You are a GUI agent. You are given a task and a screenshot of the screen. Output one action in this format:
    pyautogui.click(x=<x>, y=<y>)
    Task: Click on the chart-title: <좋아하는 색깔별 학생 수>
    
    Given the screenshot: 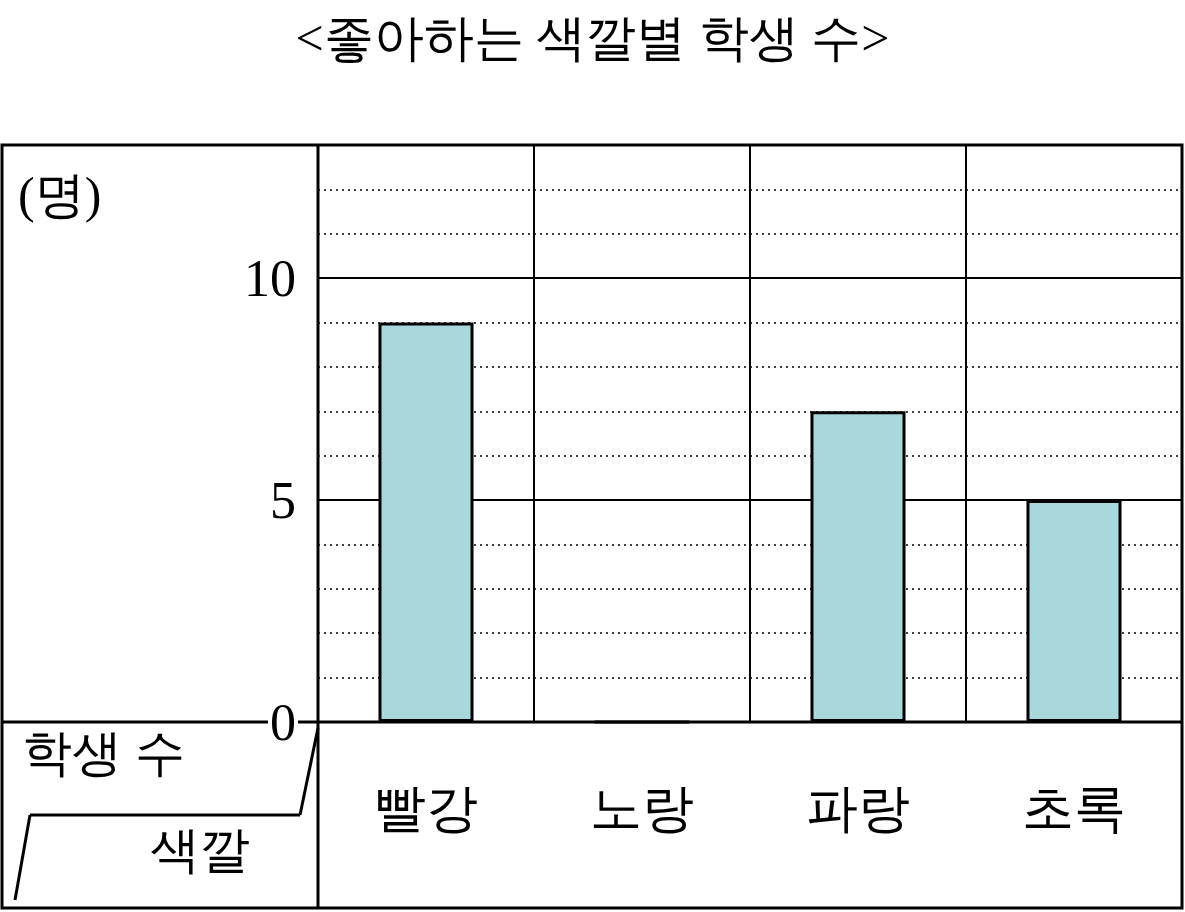 What is the action you would take?
    pyautogui.click(x=592, y=38)
    